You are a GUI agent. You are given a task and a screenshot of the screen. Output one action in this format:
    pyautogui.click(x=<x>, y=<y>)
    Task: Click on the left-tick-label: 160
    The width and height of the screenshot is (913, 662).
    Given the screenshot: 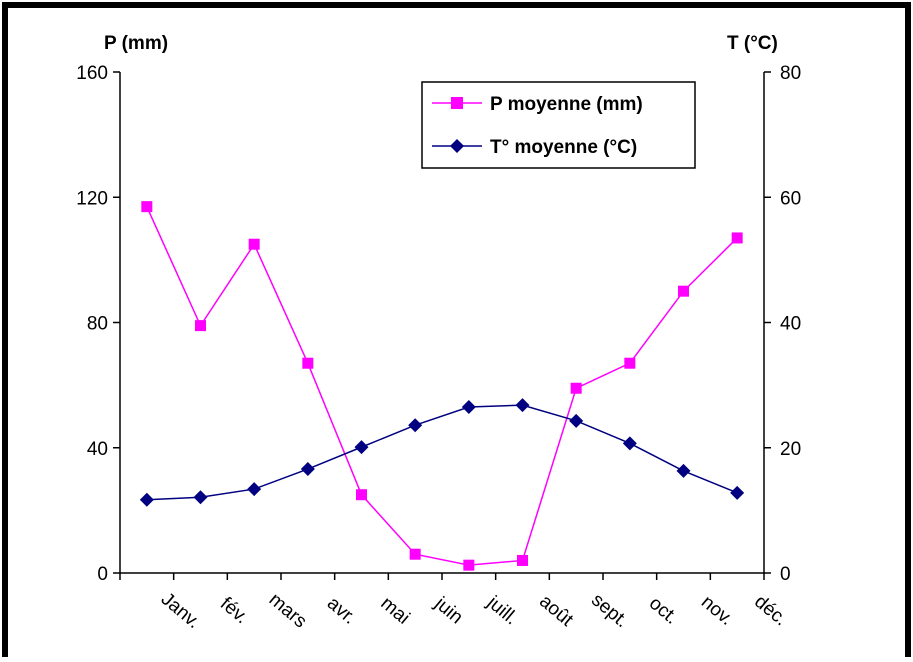 What is the action you would take?
    pyautogui.click(x=92, y=73)
    